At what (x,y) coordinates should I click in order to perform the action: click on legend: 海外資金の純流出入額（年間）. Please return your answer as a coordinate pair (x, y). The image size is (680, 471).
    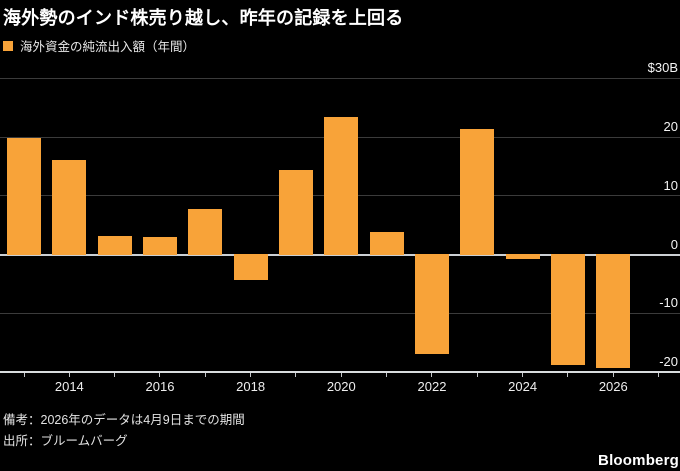
    Looking at the image, I should click on (99, 45).